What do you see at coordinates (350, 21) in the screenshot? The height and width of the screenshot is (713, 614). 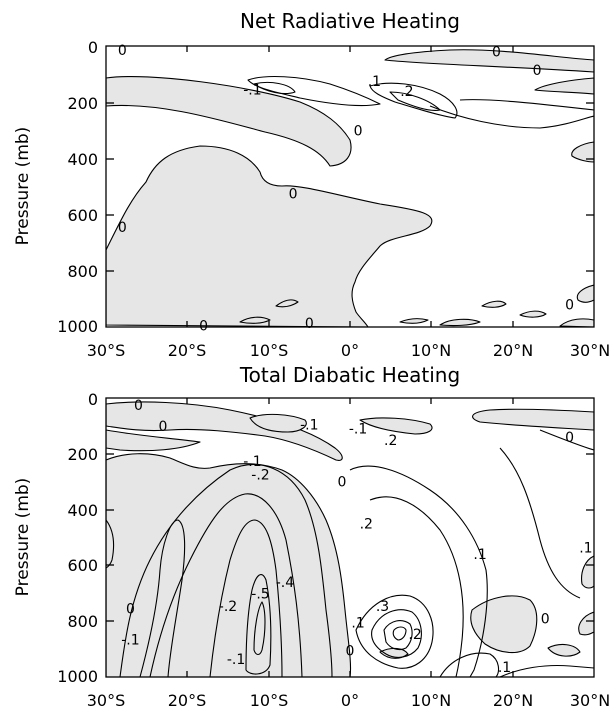 I see `panel-title: Net Radiative Heating` at bounding box center [350, 21].